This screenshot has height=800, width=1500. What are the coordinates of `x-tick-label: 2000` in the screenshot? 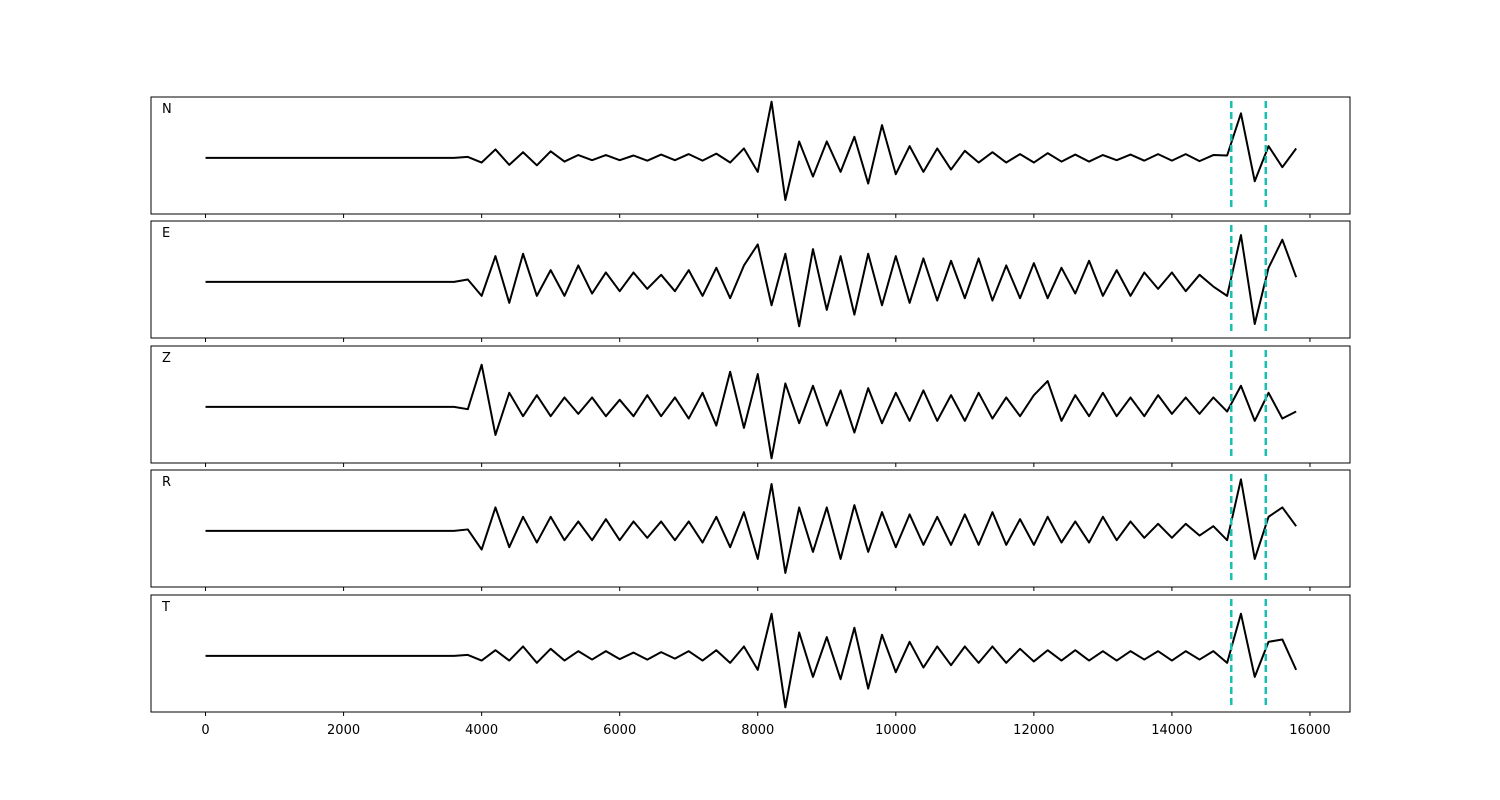 It's located at (343, 730).